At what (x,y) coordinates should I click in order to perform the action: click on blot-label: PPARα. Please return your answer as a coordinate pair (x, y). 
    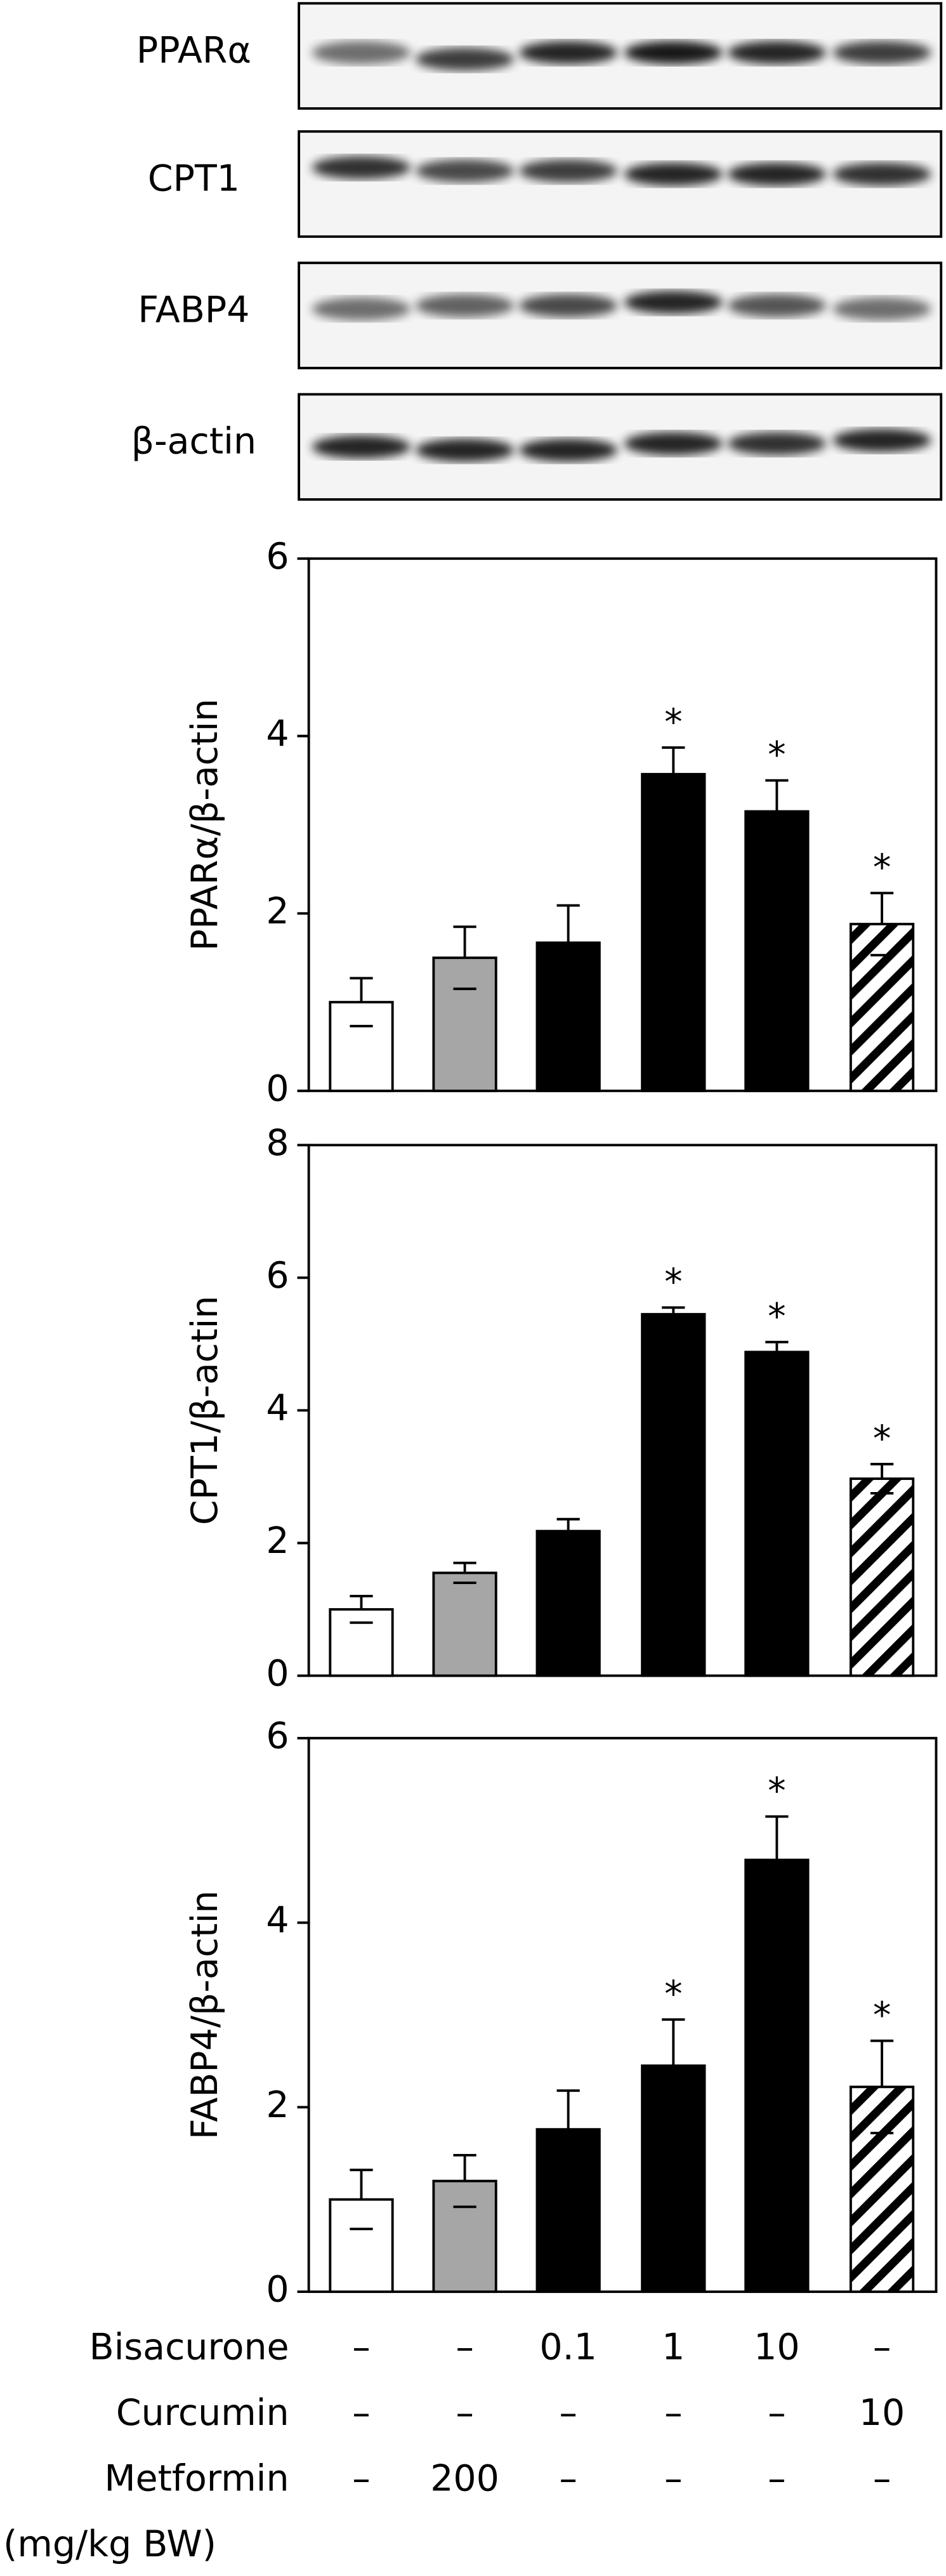
    Looking at the image, I should click on (193, 51).